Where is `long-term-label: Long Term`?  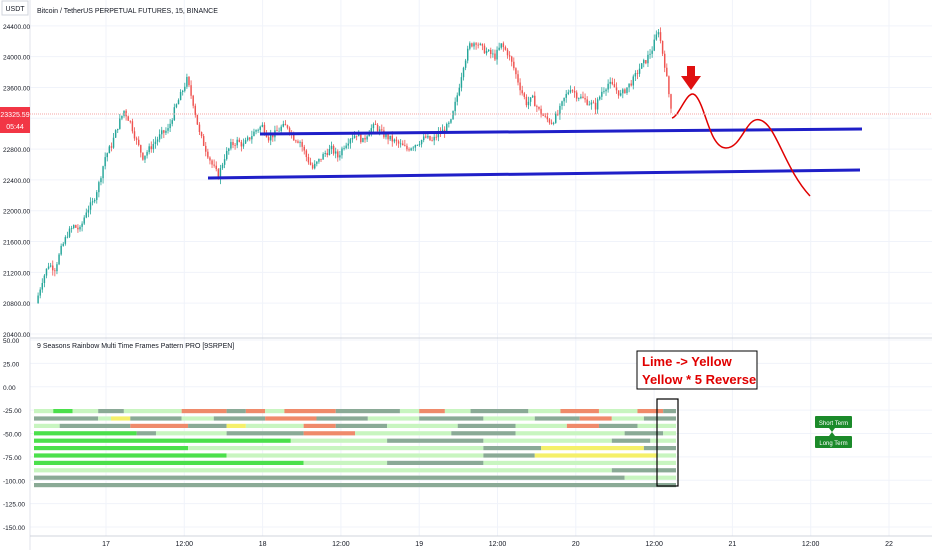 long-term-label: Long Term is located at coordinates (833, 444).